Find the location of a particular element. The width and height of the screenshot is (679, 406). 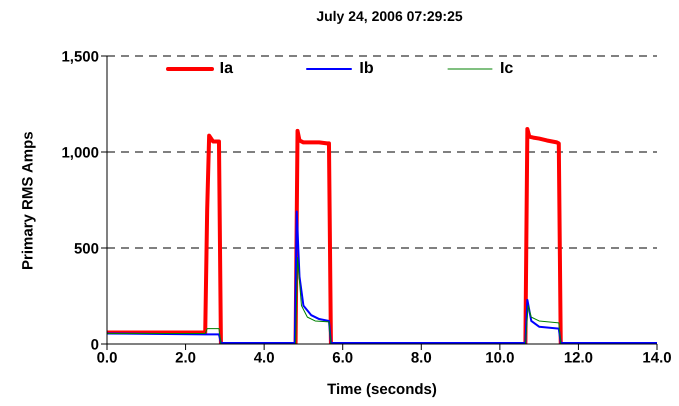

legend-label: Ia is located at coordinates (227, 69).